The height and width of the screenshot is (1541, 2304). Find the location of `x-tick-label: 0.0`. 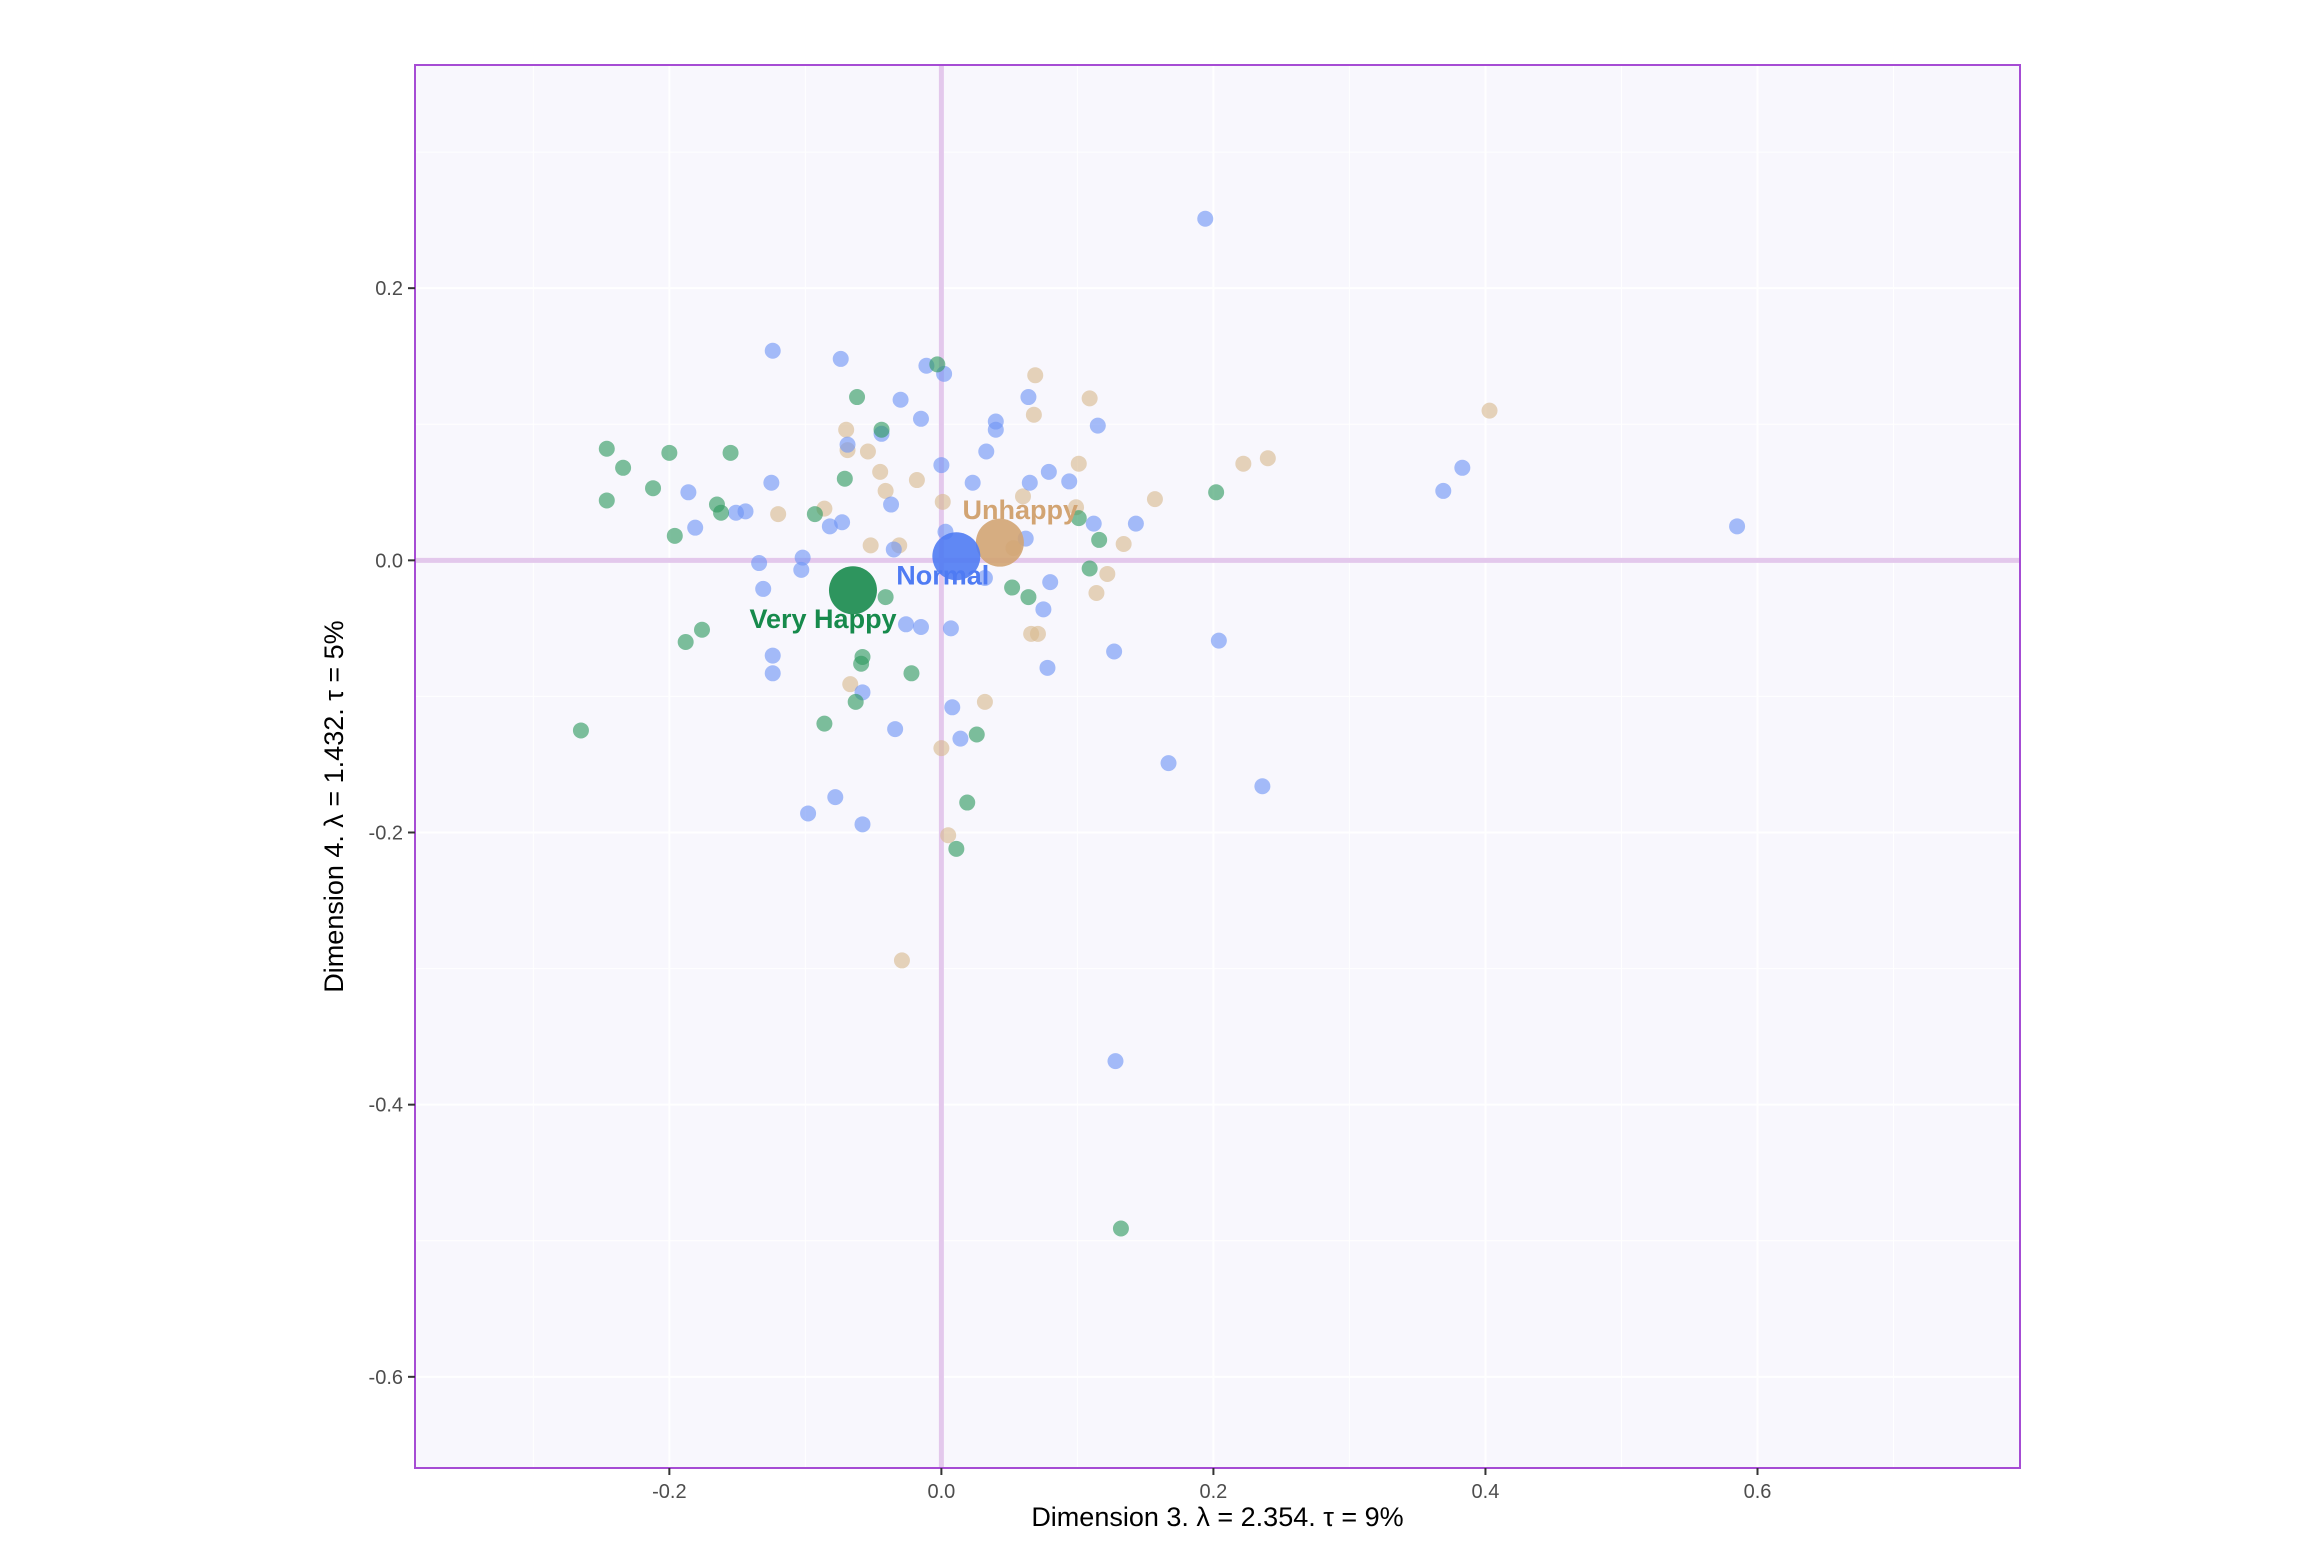

x-tick-label: 0.0 is located at coordinates (941, 1492).